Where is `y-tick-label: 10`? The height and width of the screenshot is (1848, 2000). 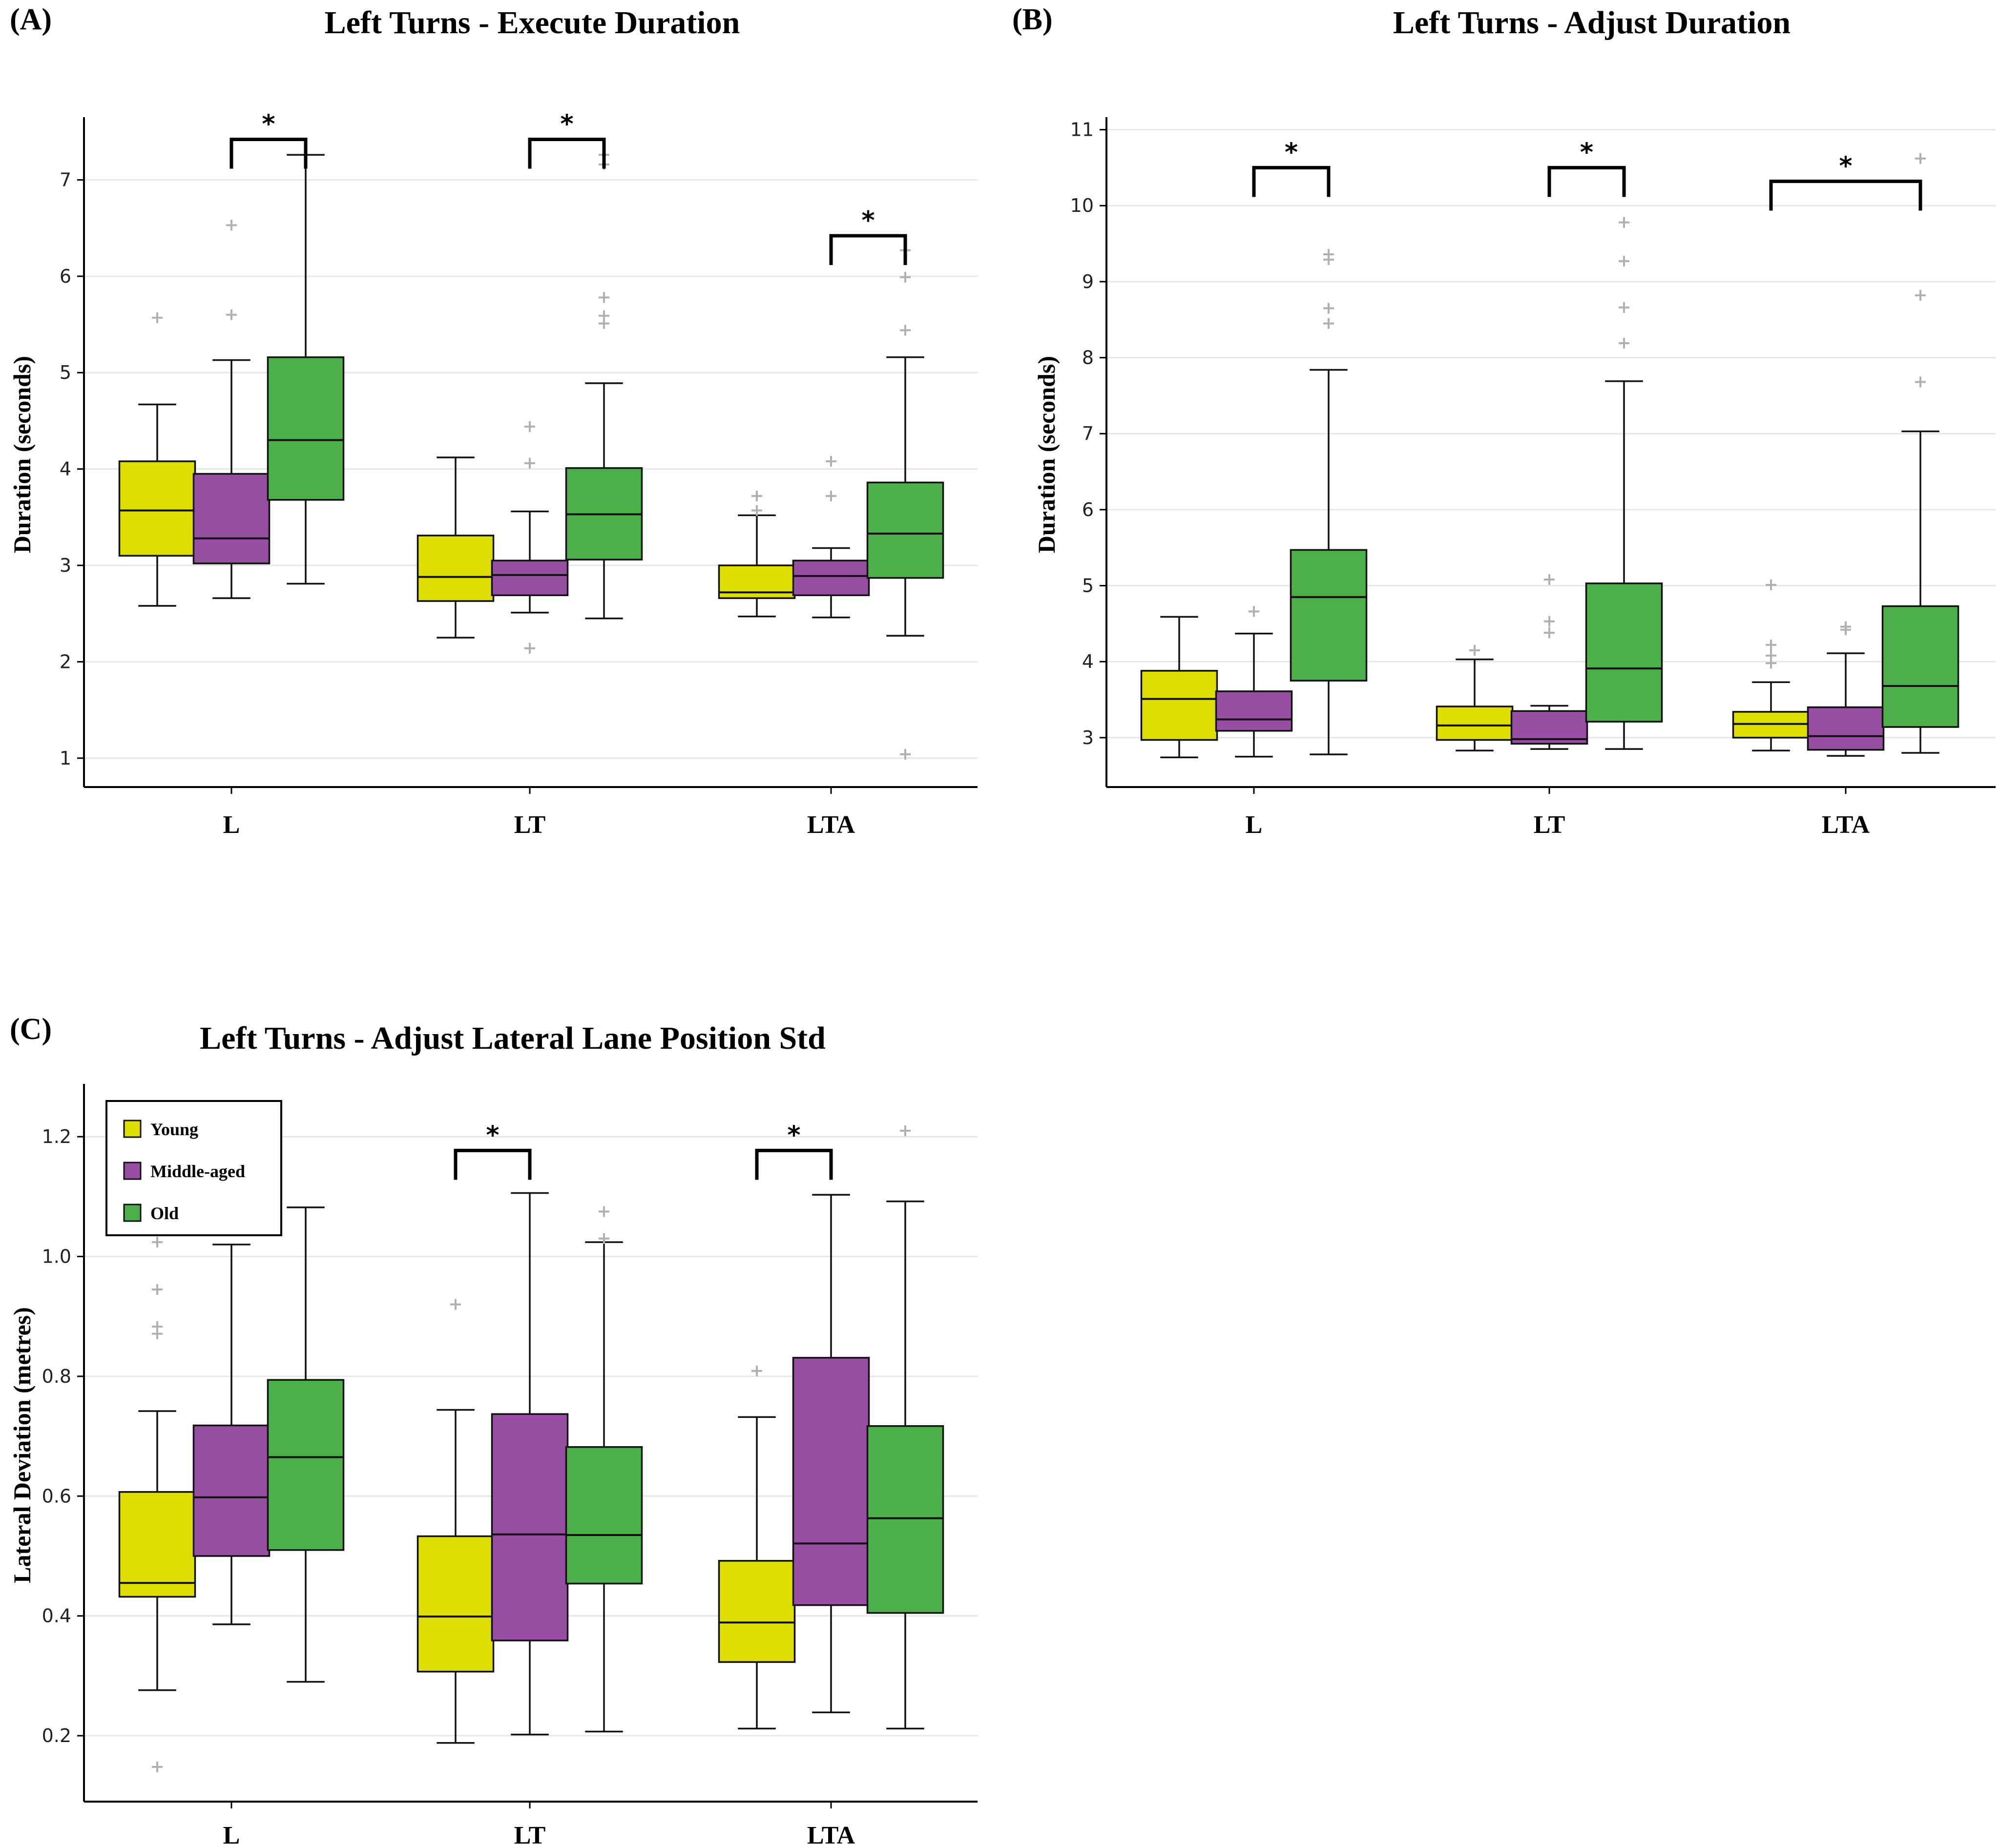
y-tick-label: 10 is located at coordinates (1082, 205).